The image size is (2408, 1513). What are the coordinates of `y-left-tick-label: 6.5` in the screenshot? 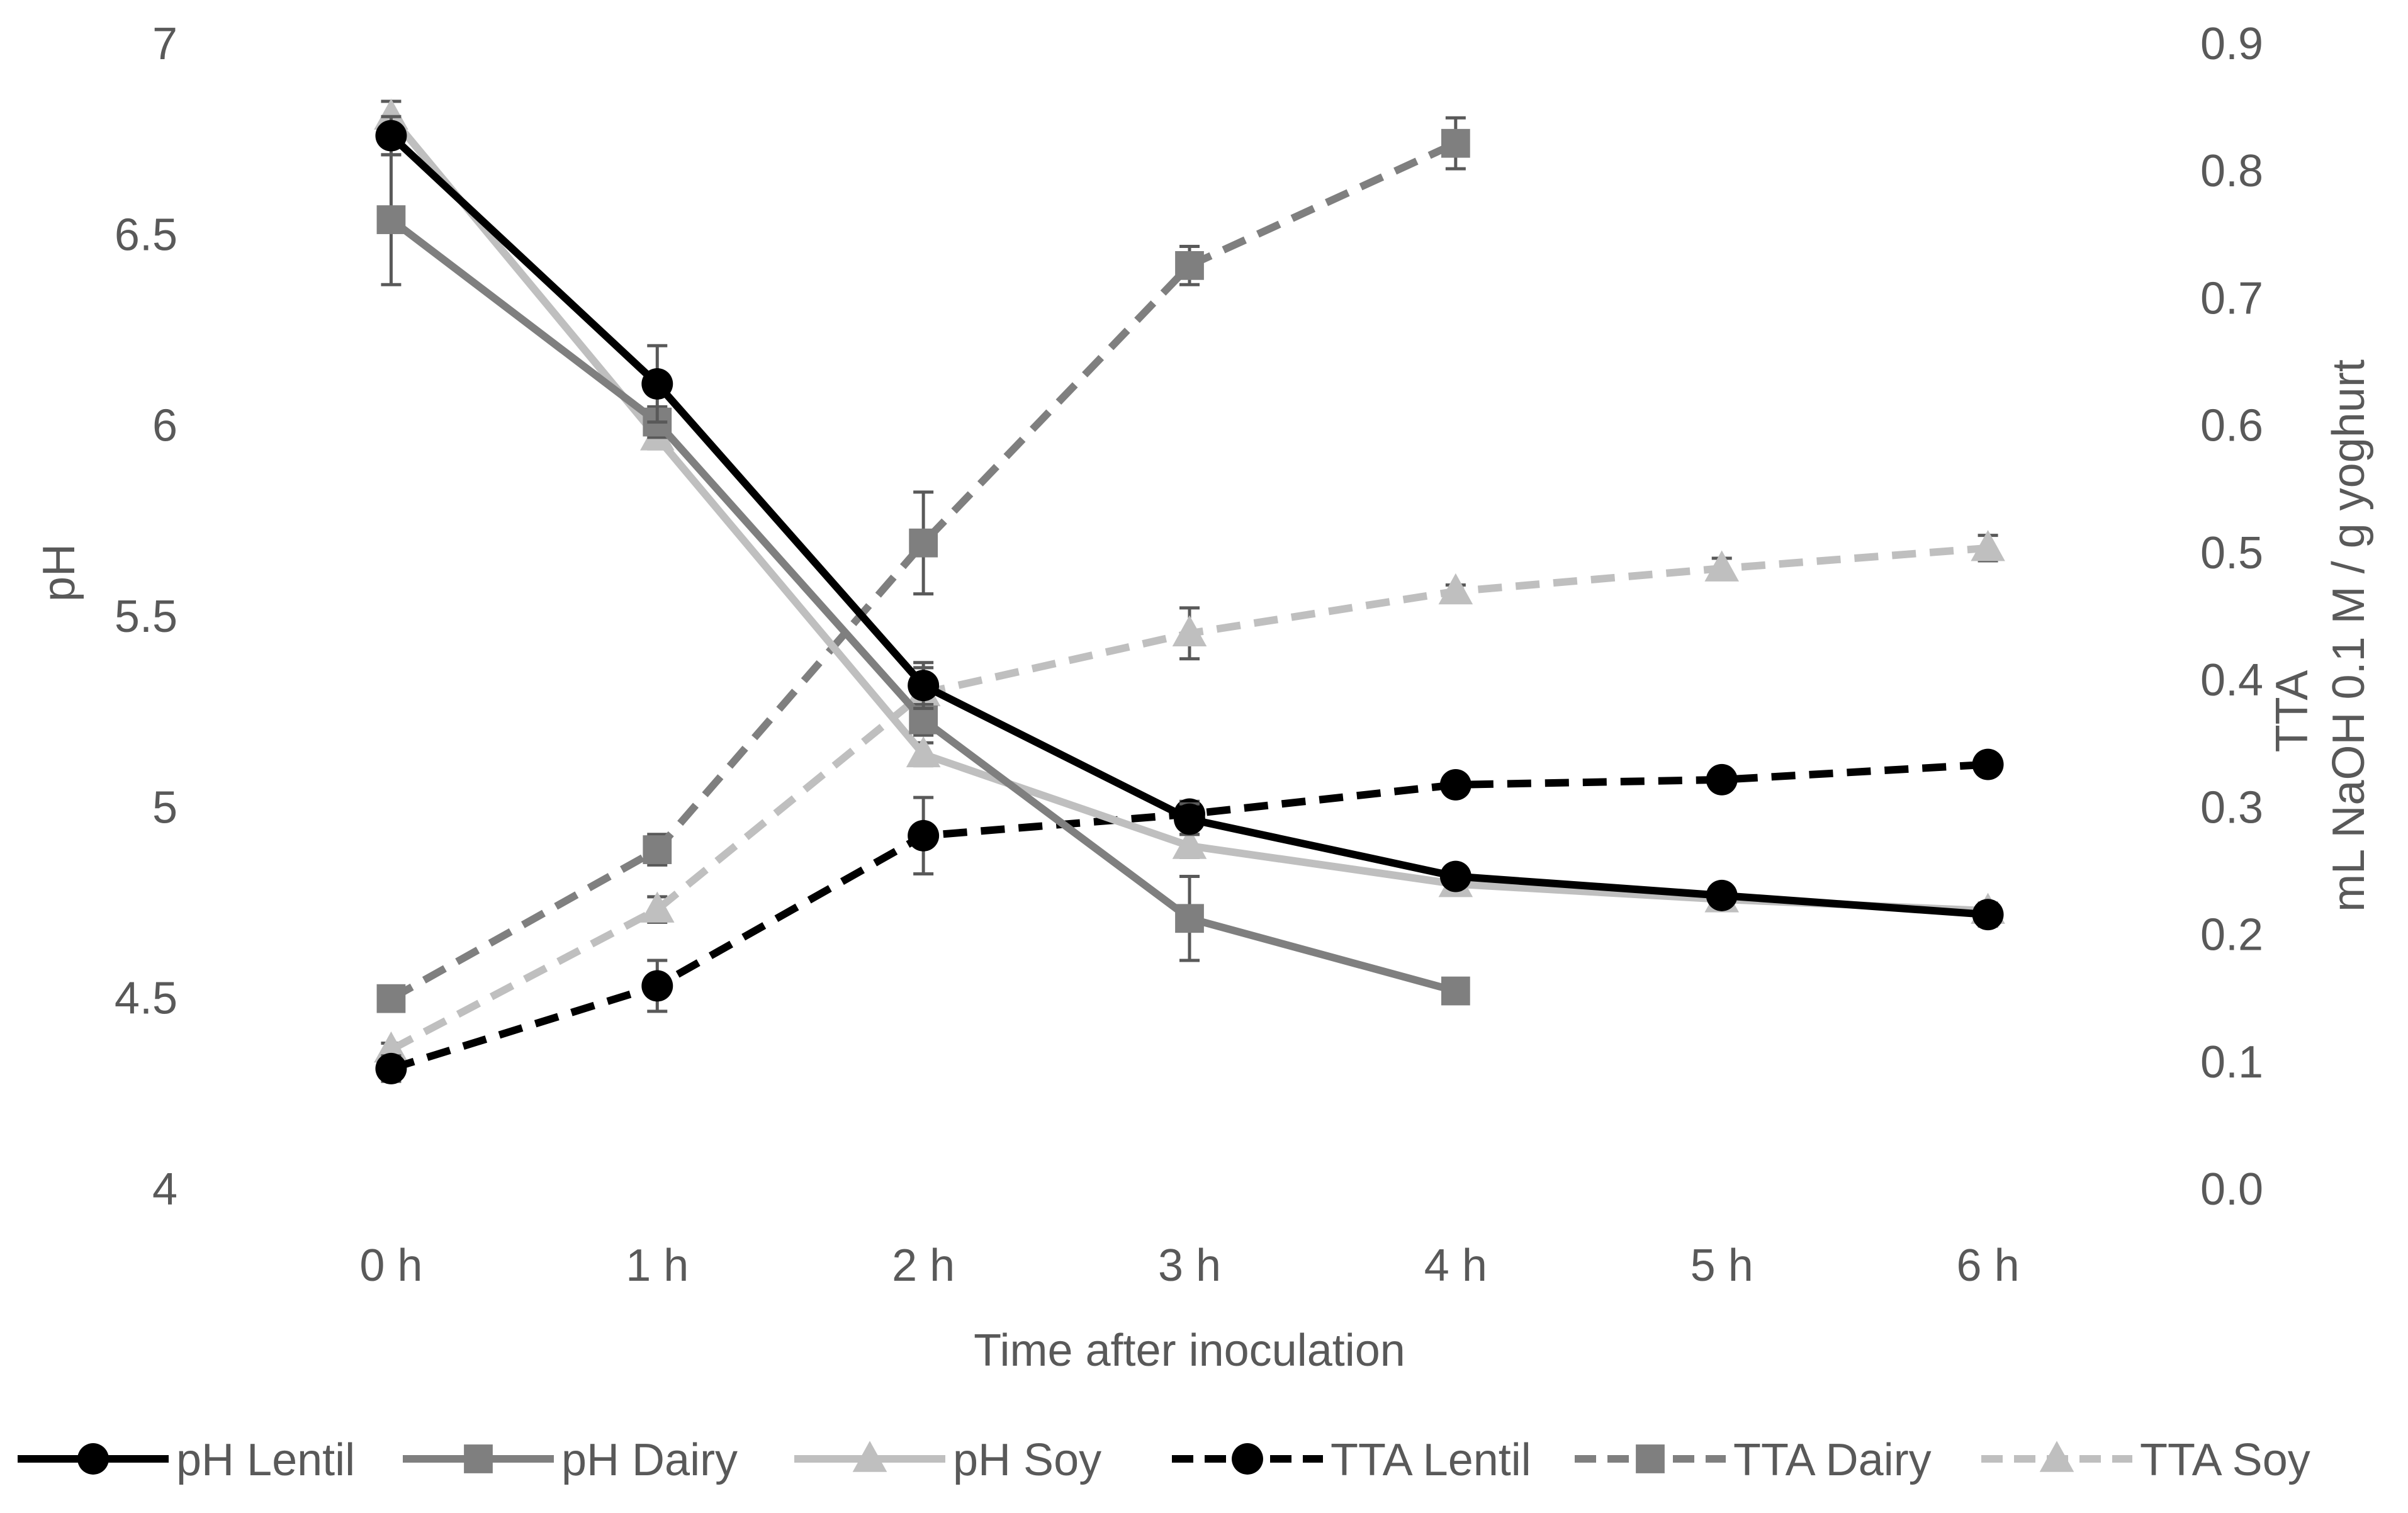 It's located at (146, 235).